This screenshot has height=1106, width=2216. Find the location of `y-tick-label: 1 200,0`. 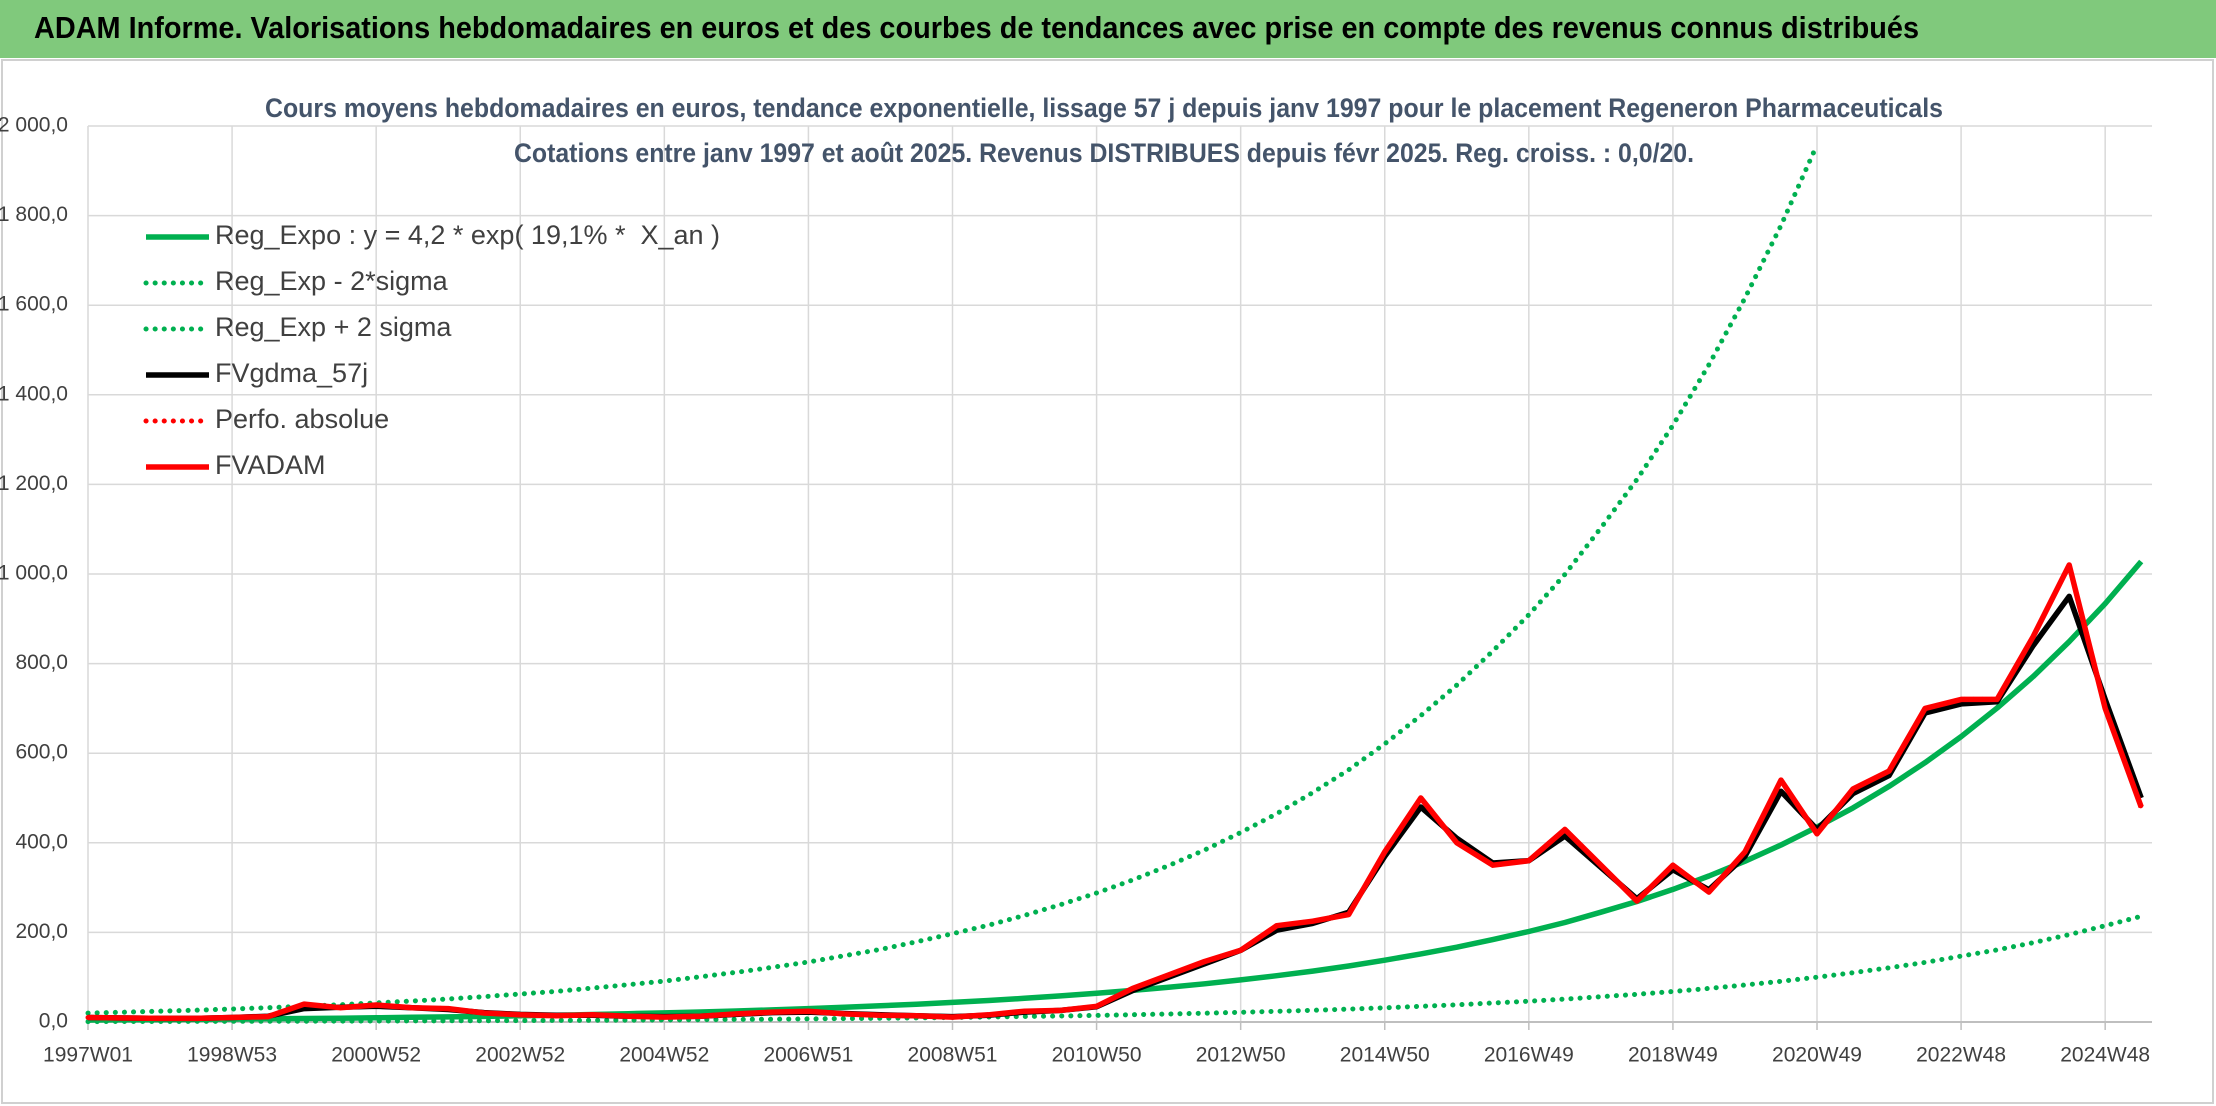

y-tick-label: 1 200,0 is located at coordinates (34, 483).